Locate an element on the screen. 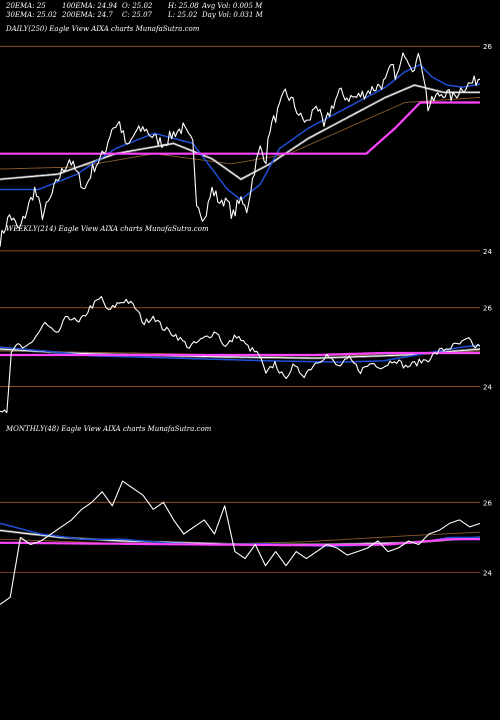 The width and height of the screenshot is (500, 720). day-vol-value: Day Vol: 0.031 M is located at coordinates (232, 15).